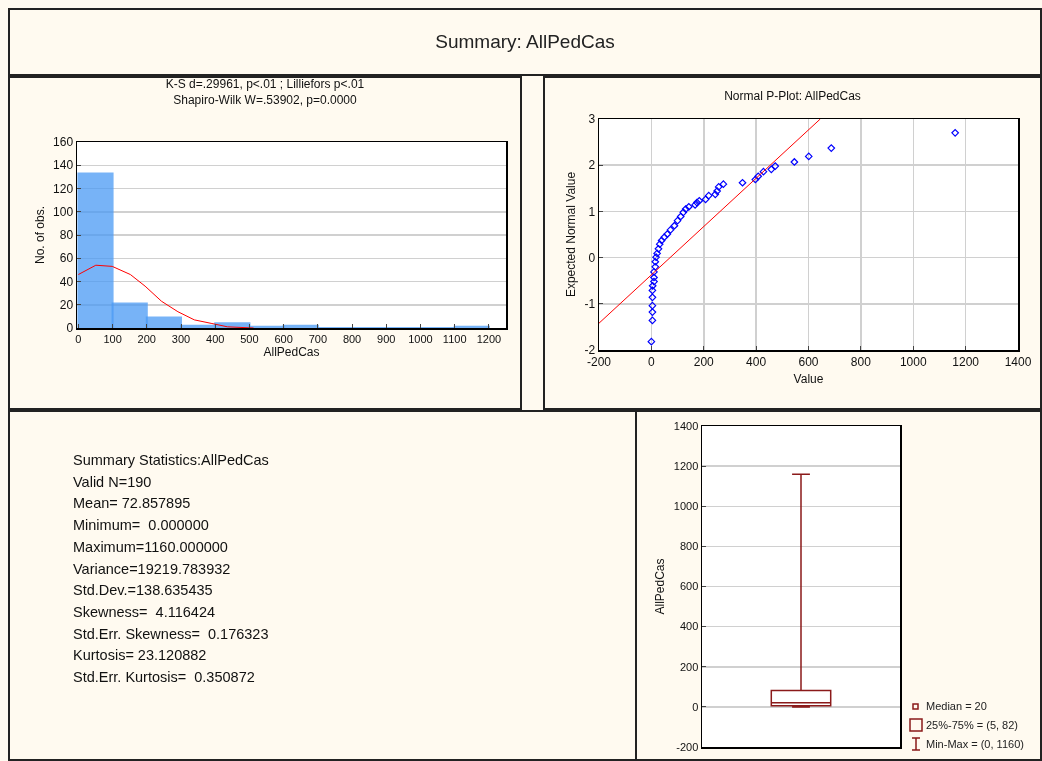 The width and height of the screenshot is (1042, 761). Describe the element at coordinates (966, 361) in the screenshot. I see `x-tick-label: 1200` at that location.